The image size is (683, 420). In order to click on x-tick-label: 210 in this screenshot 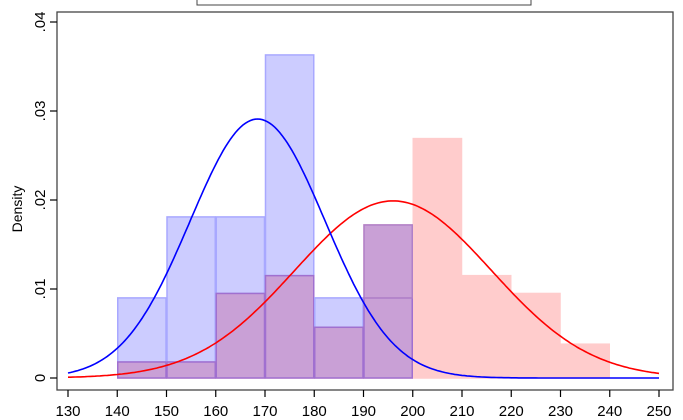, I will do `click(461, 411)`.